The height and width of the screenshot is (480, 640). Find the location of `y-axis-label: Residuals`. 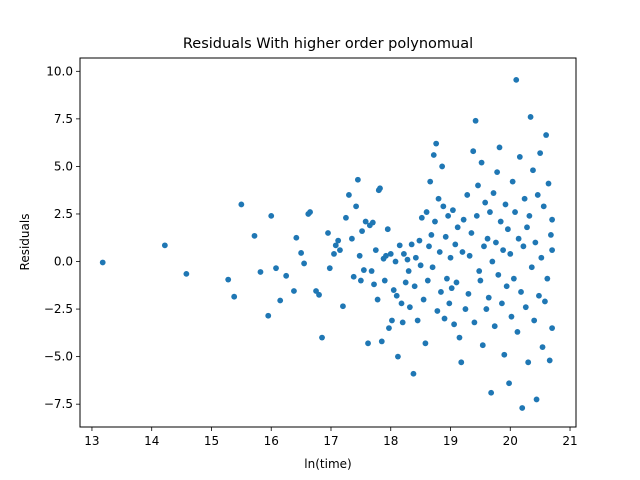

y-axis-label: Residuals is located at coordinates (25, 242).